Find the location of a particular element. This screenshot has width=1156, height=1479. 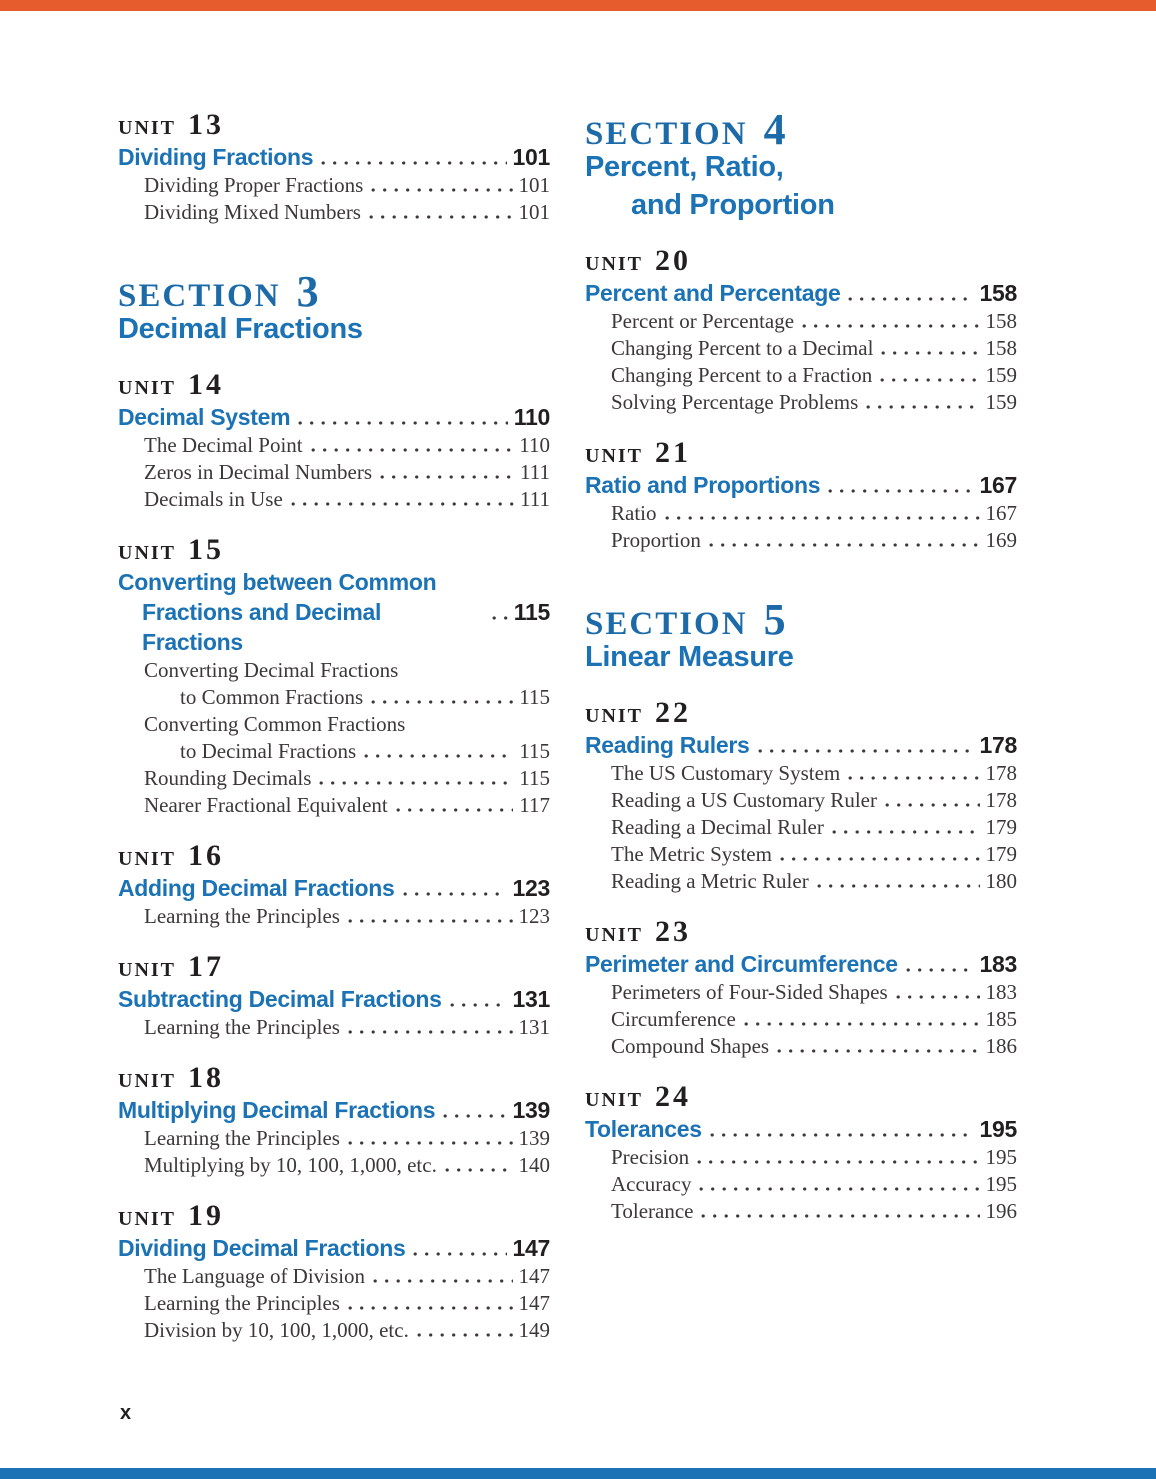

unit-title-page: 178 is located at coordinates (998, 745).